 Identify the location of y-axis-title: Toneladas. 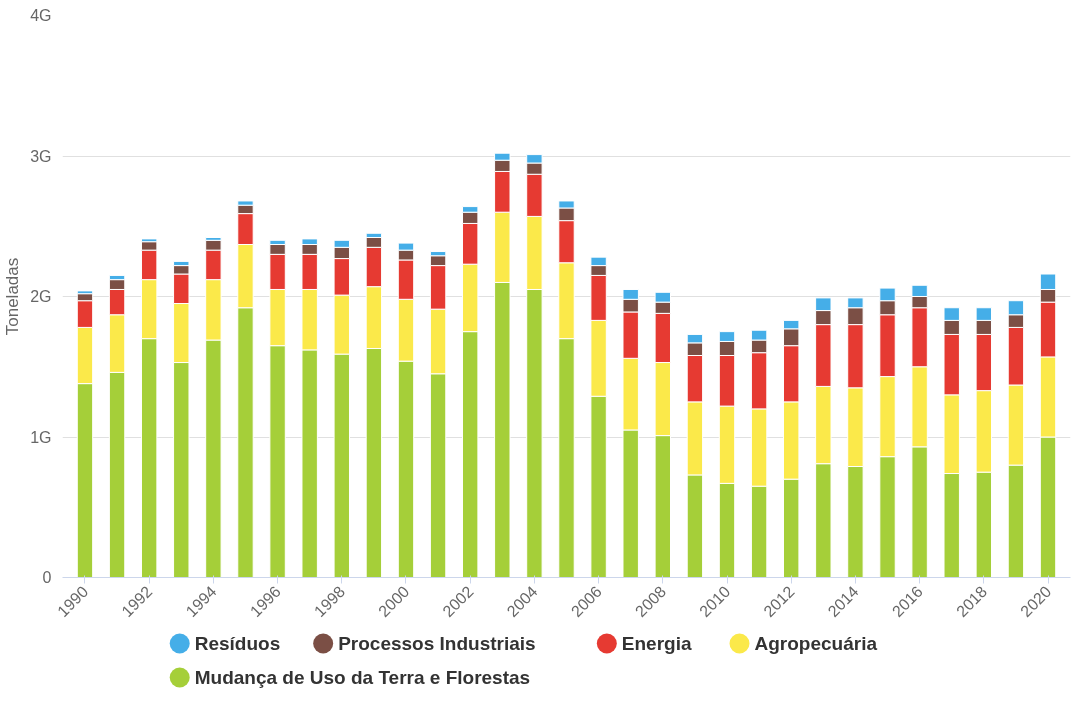
(13, 296).